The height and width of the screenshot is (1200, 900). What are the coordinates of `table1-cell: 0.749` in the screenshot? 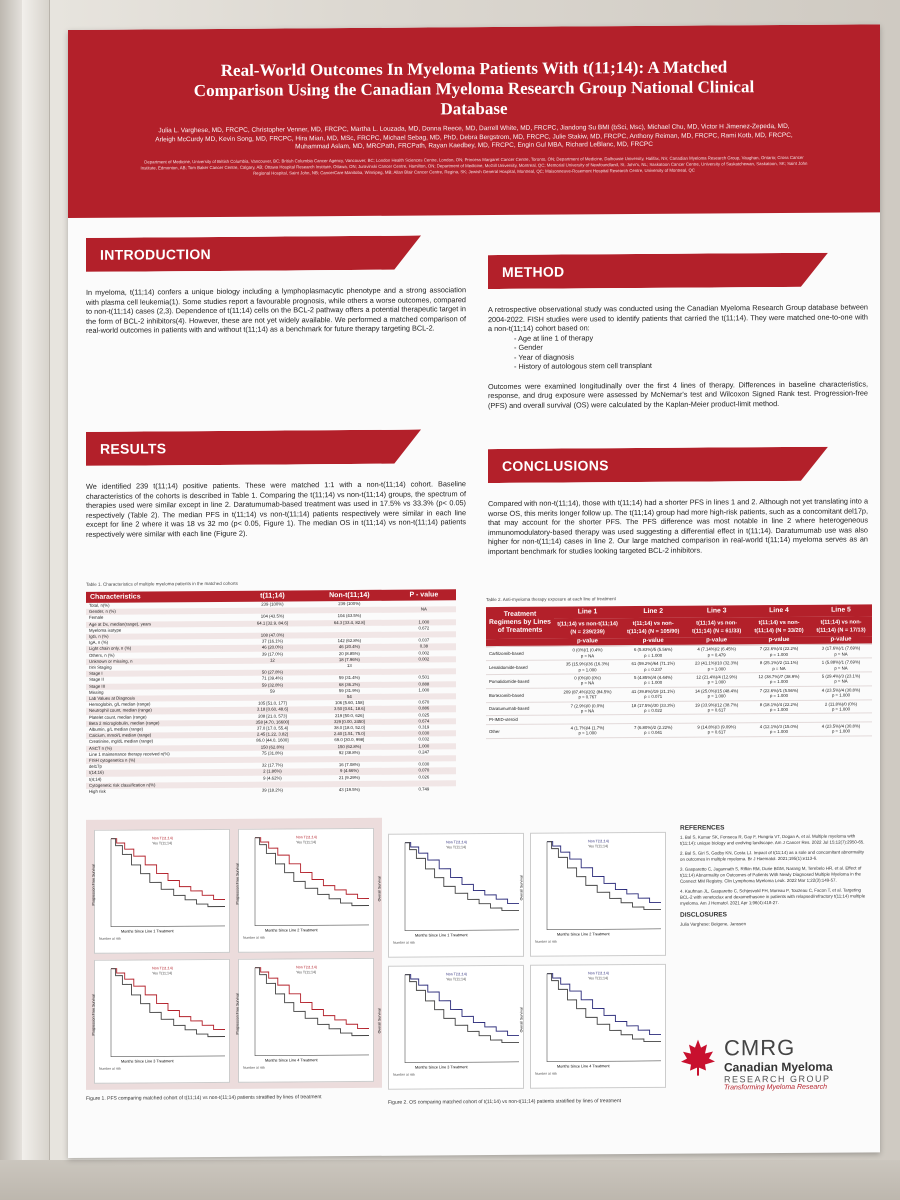 It's located at (424, 789).